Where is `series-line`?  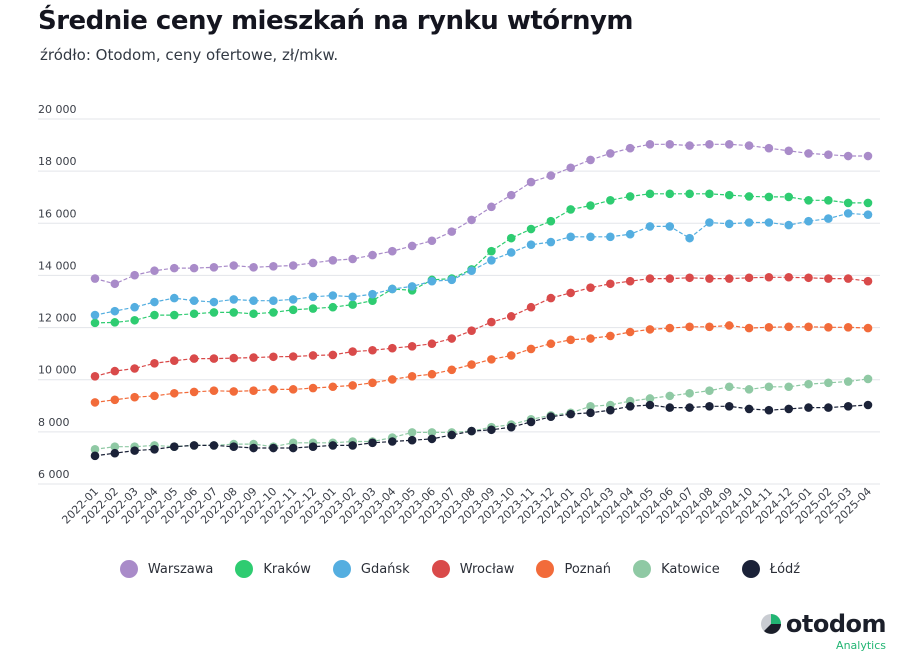
series-line is located at coordinates (481, 430).